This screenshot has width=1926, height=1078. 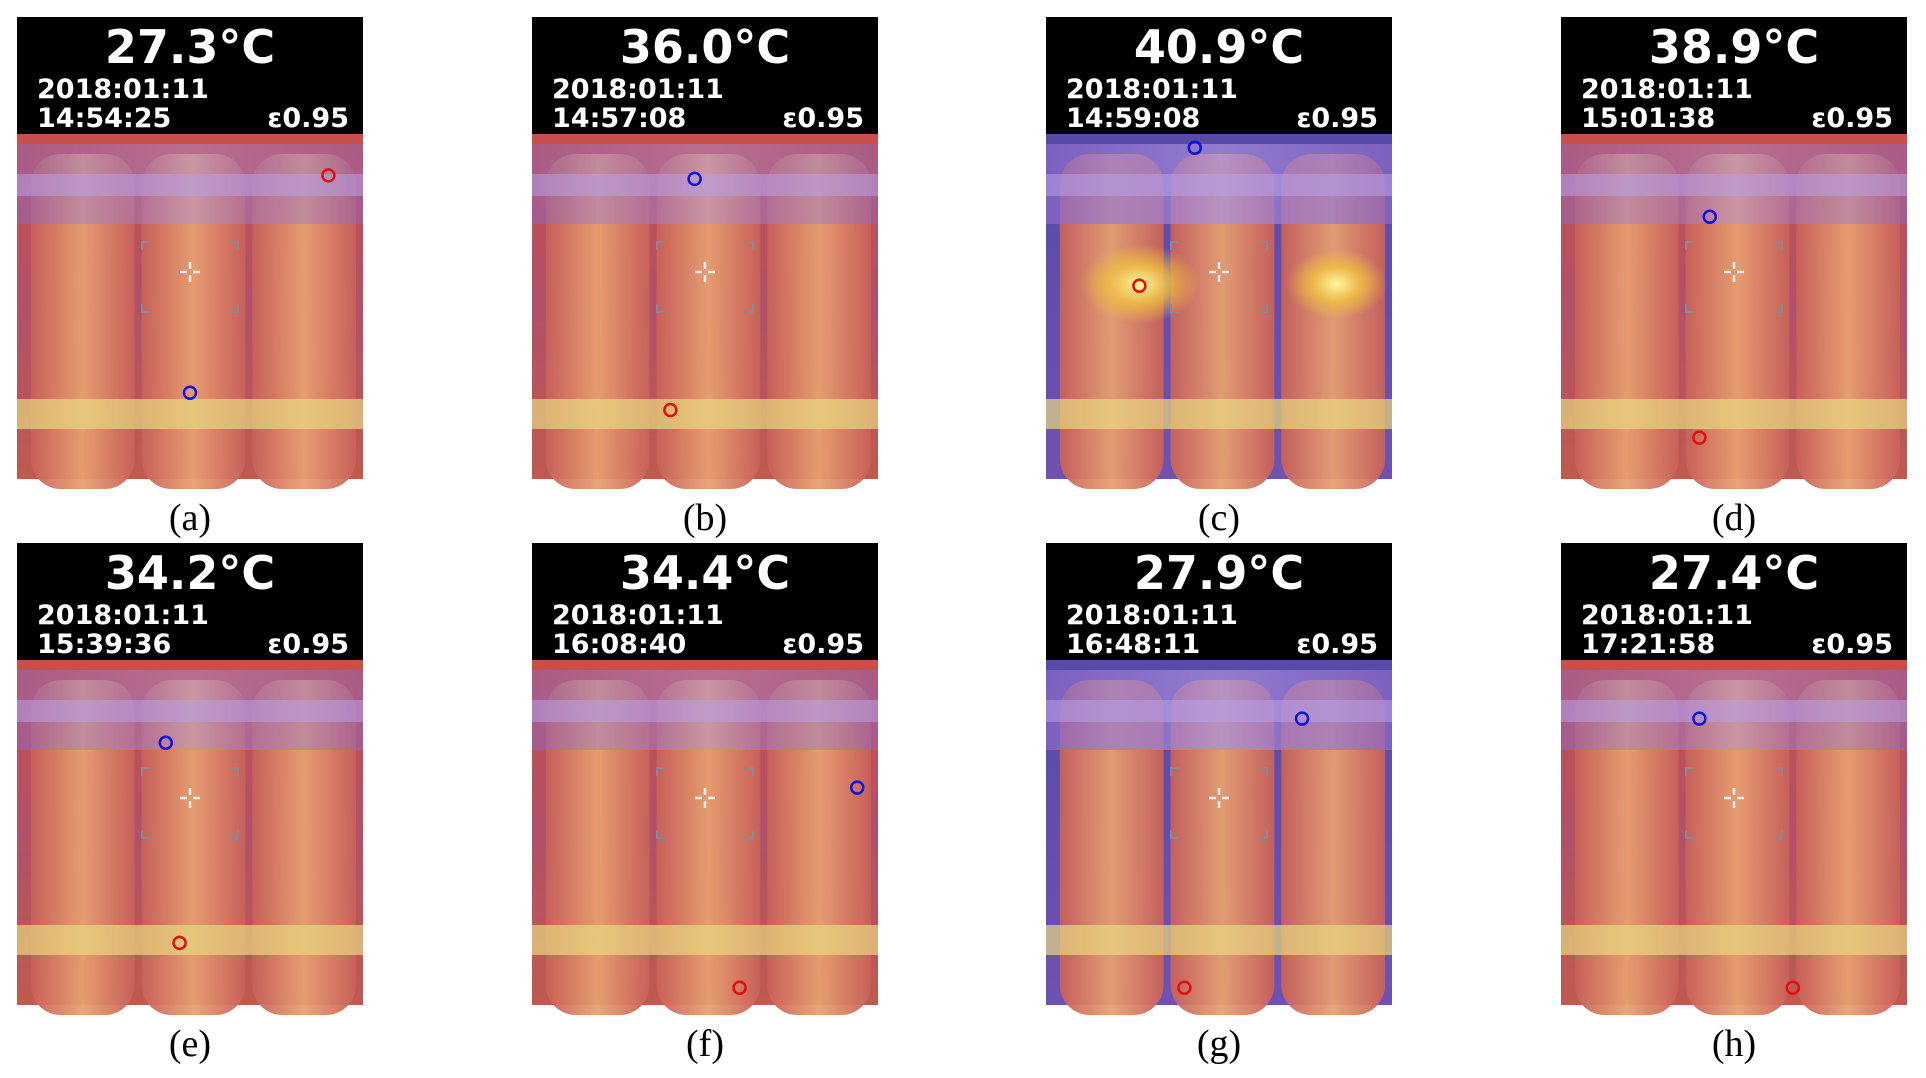 I want to click on panel-label: (d), so click(x=1734, y=518).